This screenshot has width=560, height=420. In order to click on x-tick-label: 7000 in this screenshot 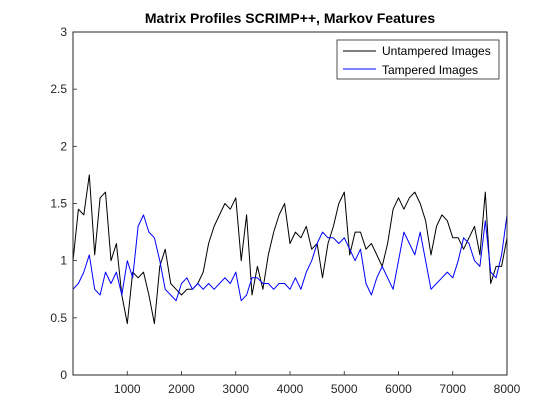, I will do `click(452, 389)`.